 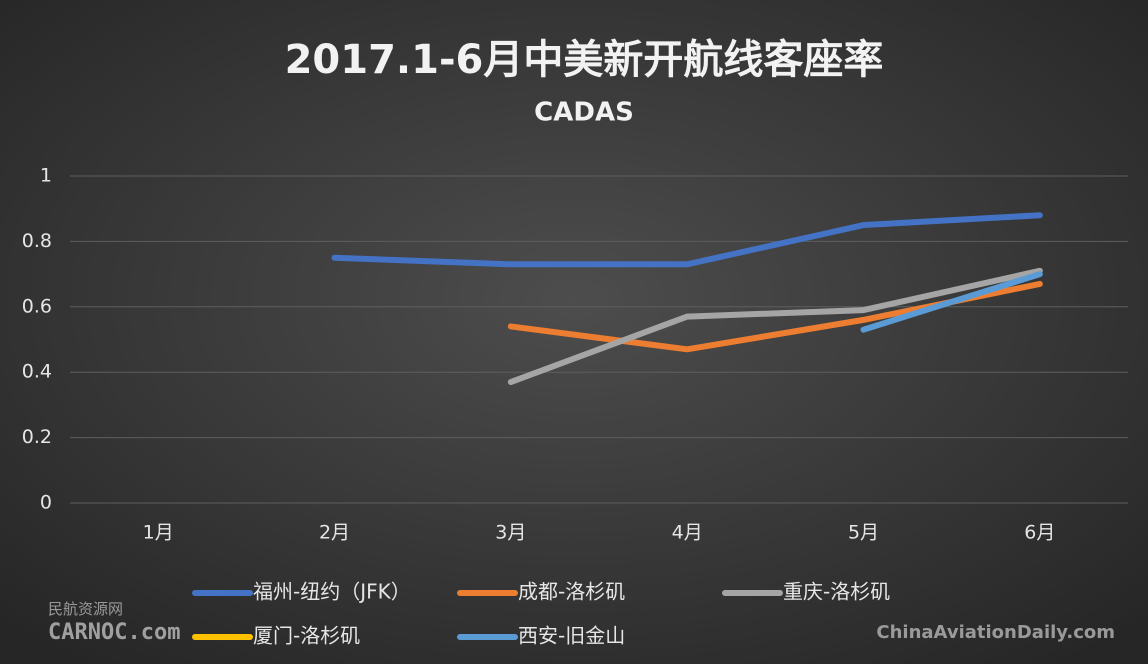 I want to click on y-tick-label: 0.8, so click(x=37, y=241).